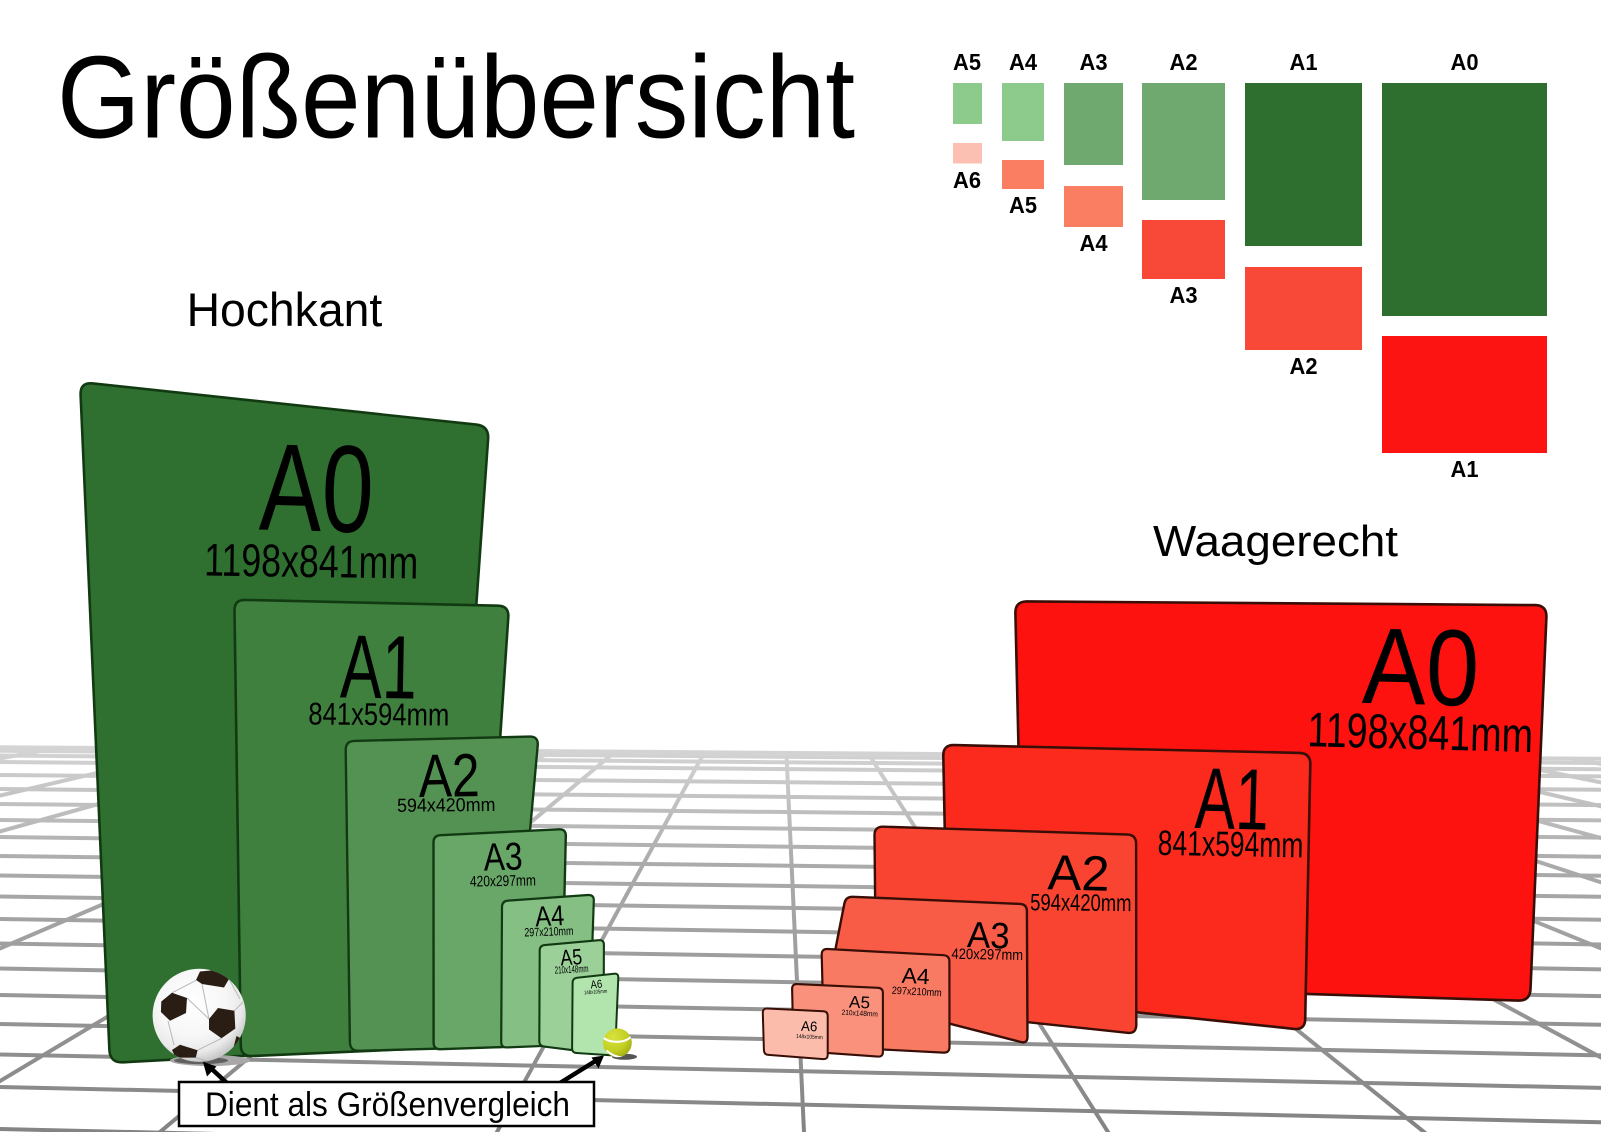  I want to click on svg-text: A0, so click(1465, 62).